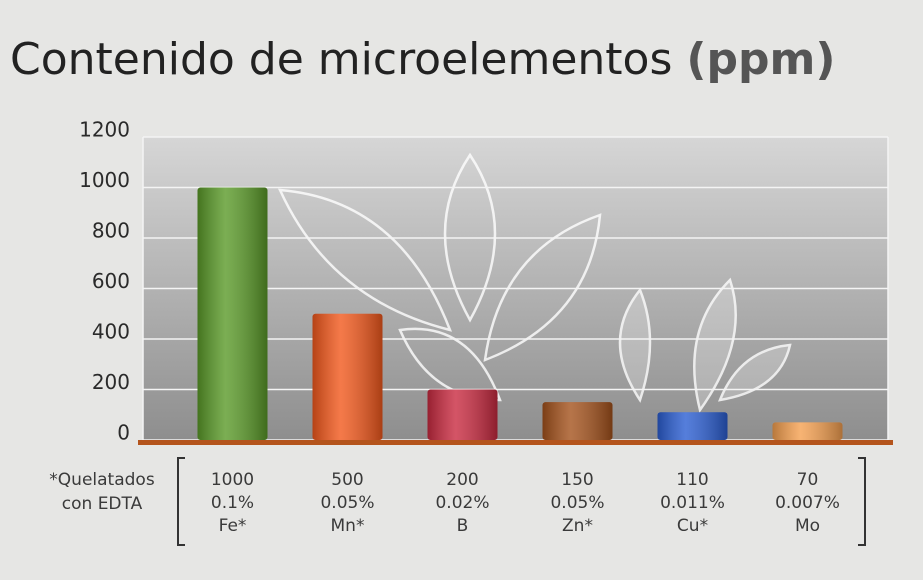 This screenshot has height=580, width=923. What do you see at coordinates (577, 526) in the screenshot?
I see `x-tick-label: Zn*` at bounding box center [577, 526].